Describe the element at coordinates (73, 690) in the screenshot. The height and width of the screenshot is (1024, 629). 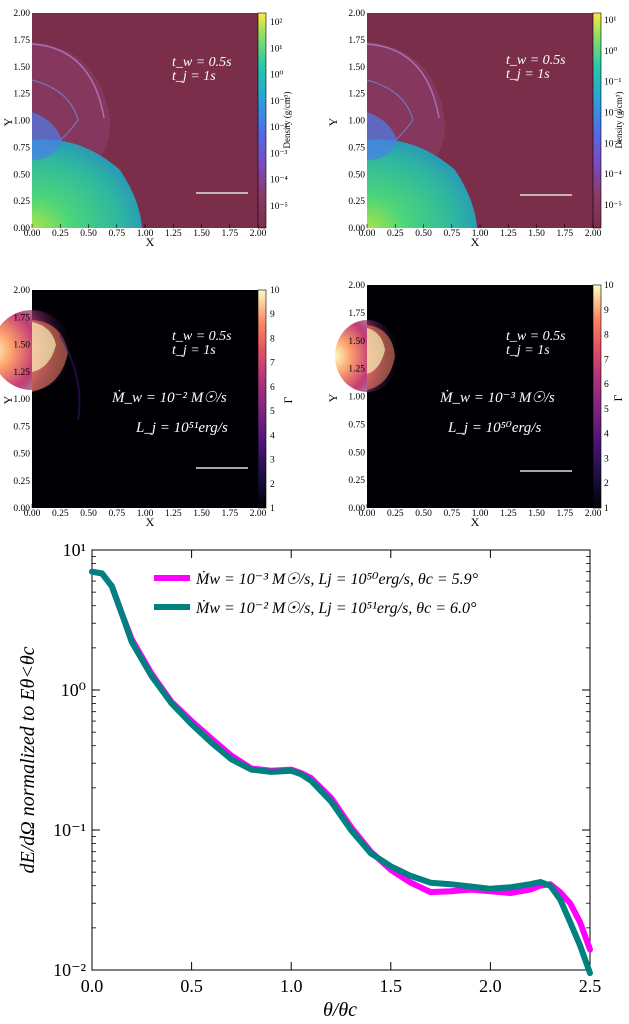
I see `y-tick-label: 10⁰` at that location.